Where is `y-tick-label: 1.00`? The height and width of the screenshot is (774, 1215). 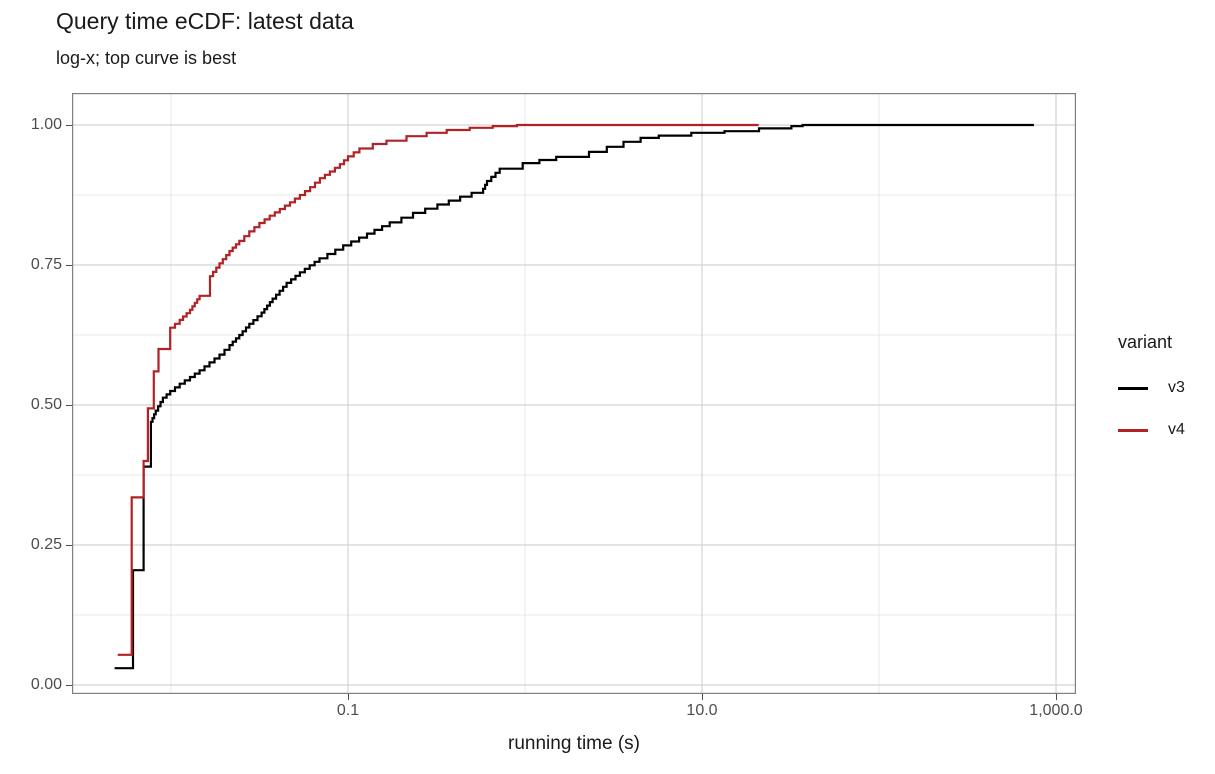
y-tick-label: 1.00 is located at coordinates (46, 124).